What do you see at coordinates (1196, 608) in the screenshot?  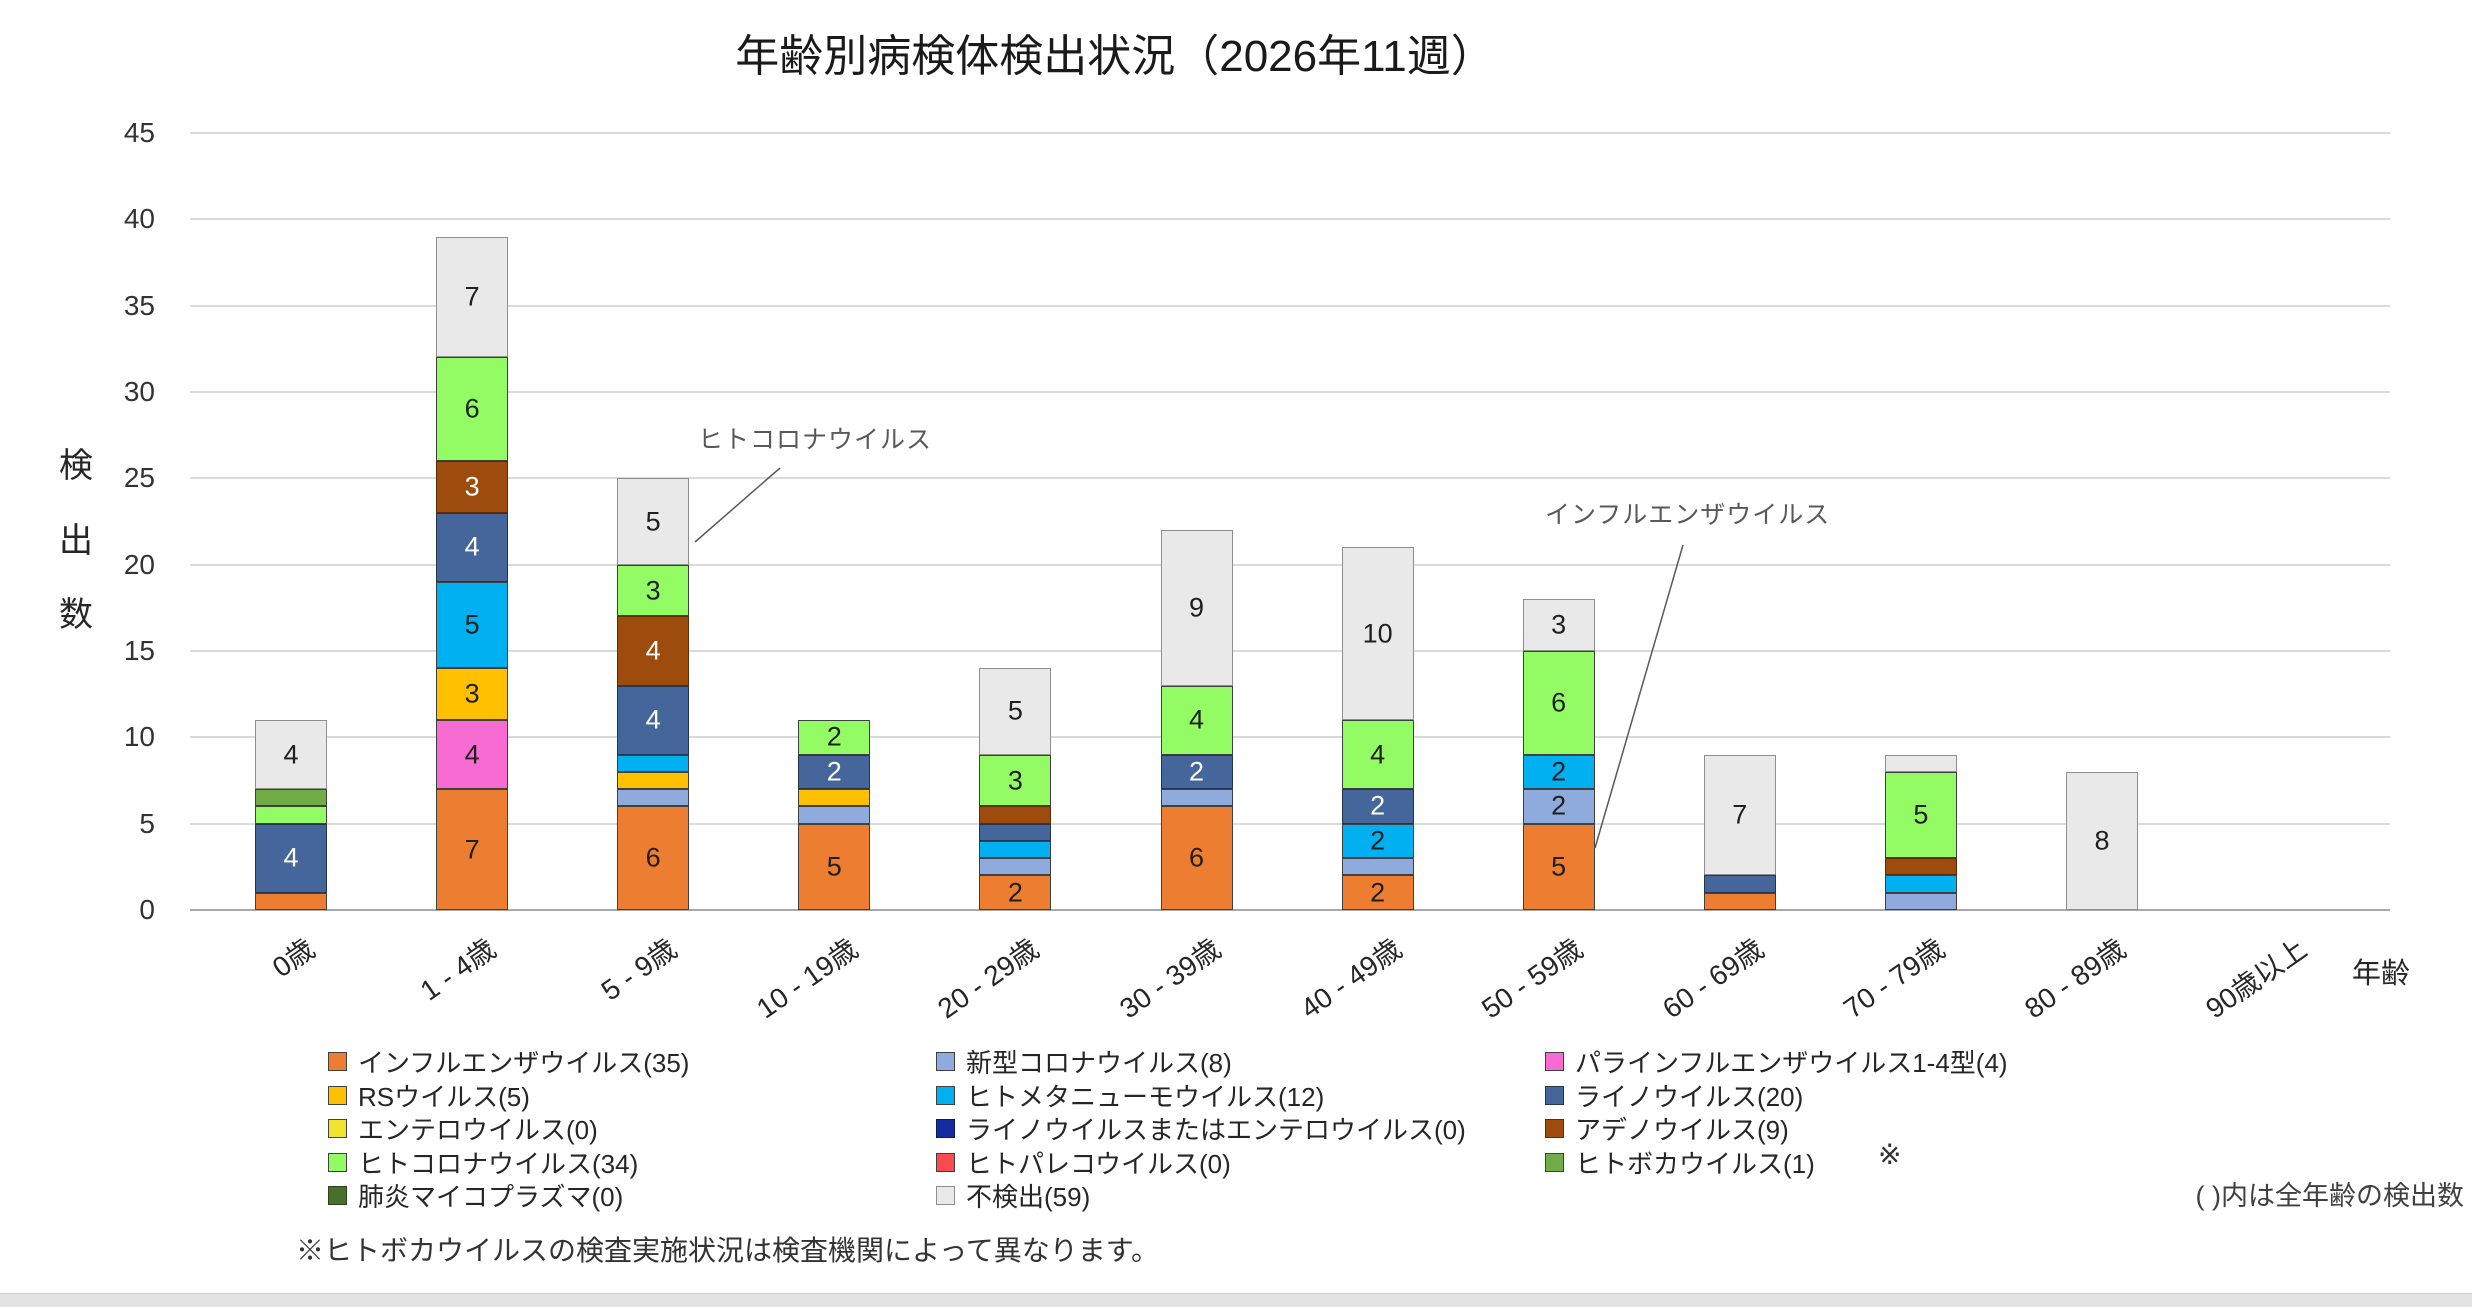 I see `bar-segment: 9` at bounding box center [1196, 608].